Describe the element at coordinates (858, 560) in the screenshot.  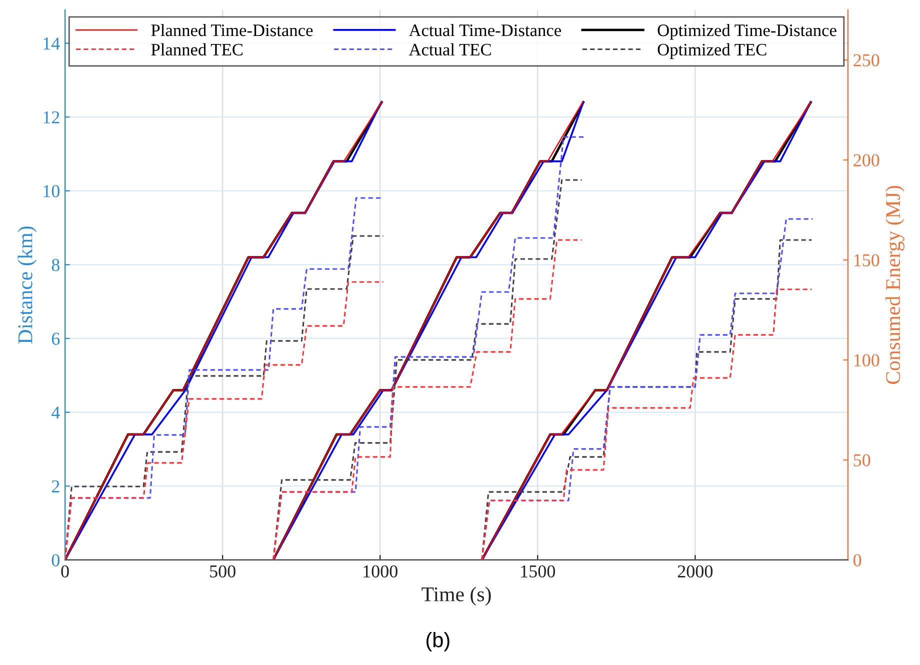
I see `y2-tick-label: 0` at that location.